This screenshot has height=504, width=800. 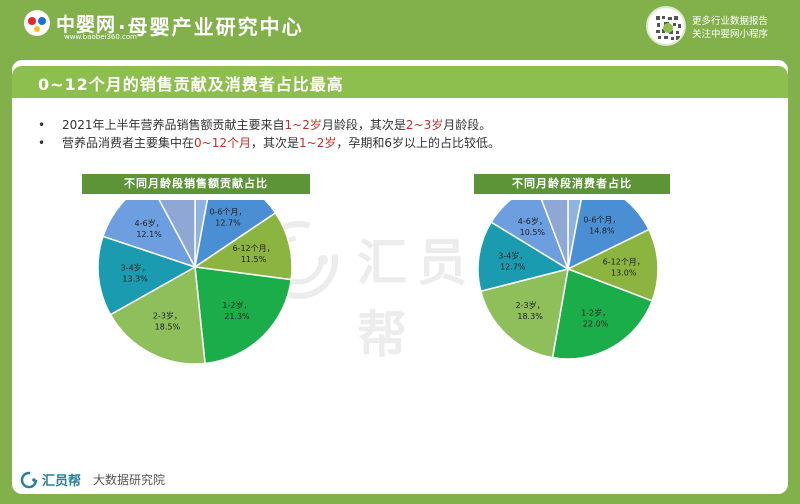 I want to click on footer-sub: 大数据研究院, so click(x=129, y=480).